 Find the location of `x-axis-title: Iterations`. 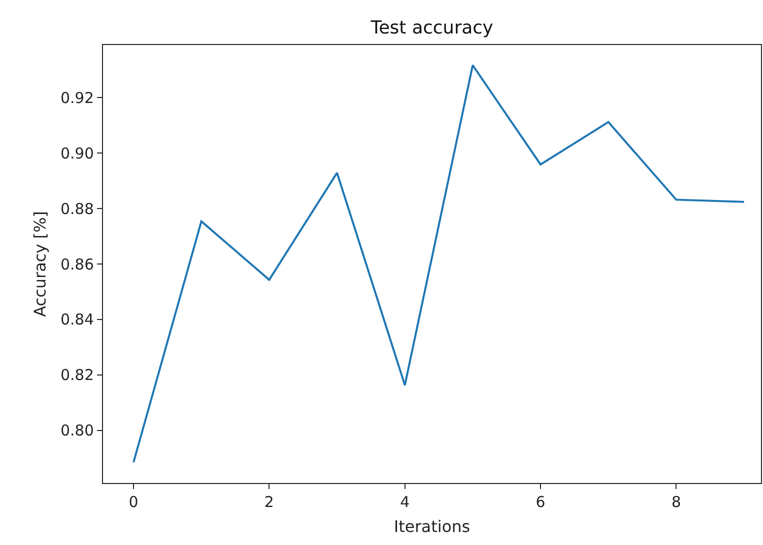

x-axis-title: Iterations is located at coordinates (432, 526).